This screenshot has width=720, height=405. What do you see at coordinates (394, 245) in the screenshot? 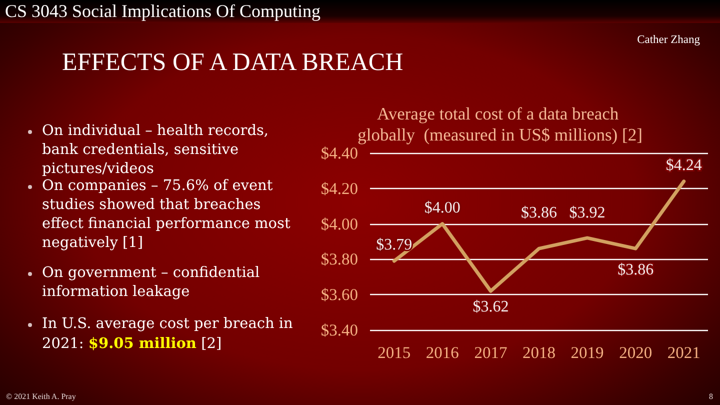
I see `data-label: $3.79` at bounding box center [394, 245].